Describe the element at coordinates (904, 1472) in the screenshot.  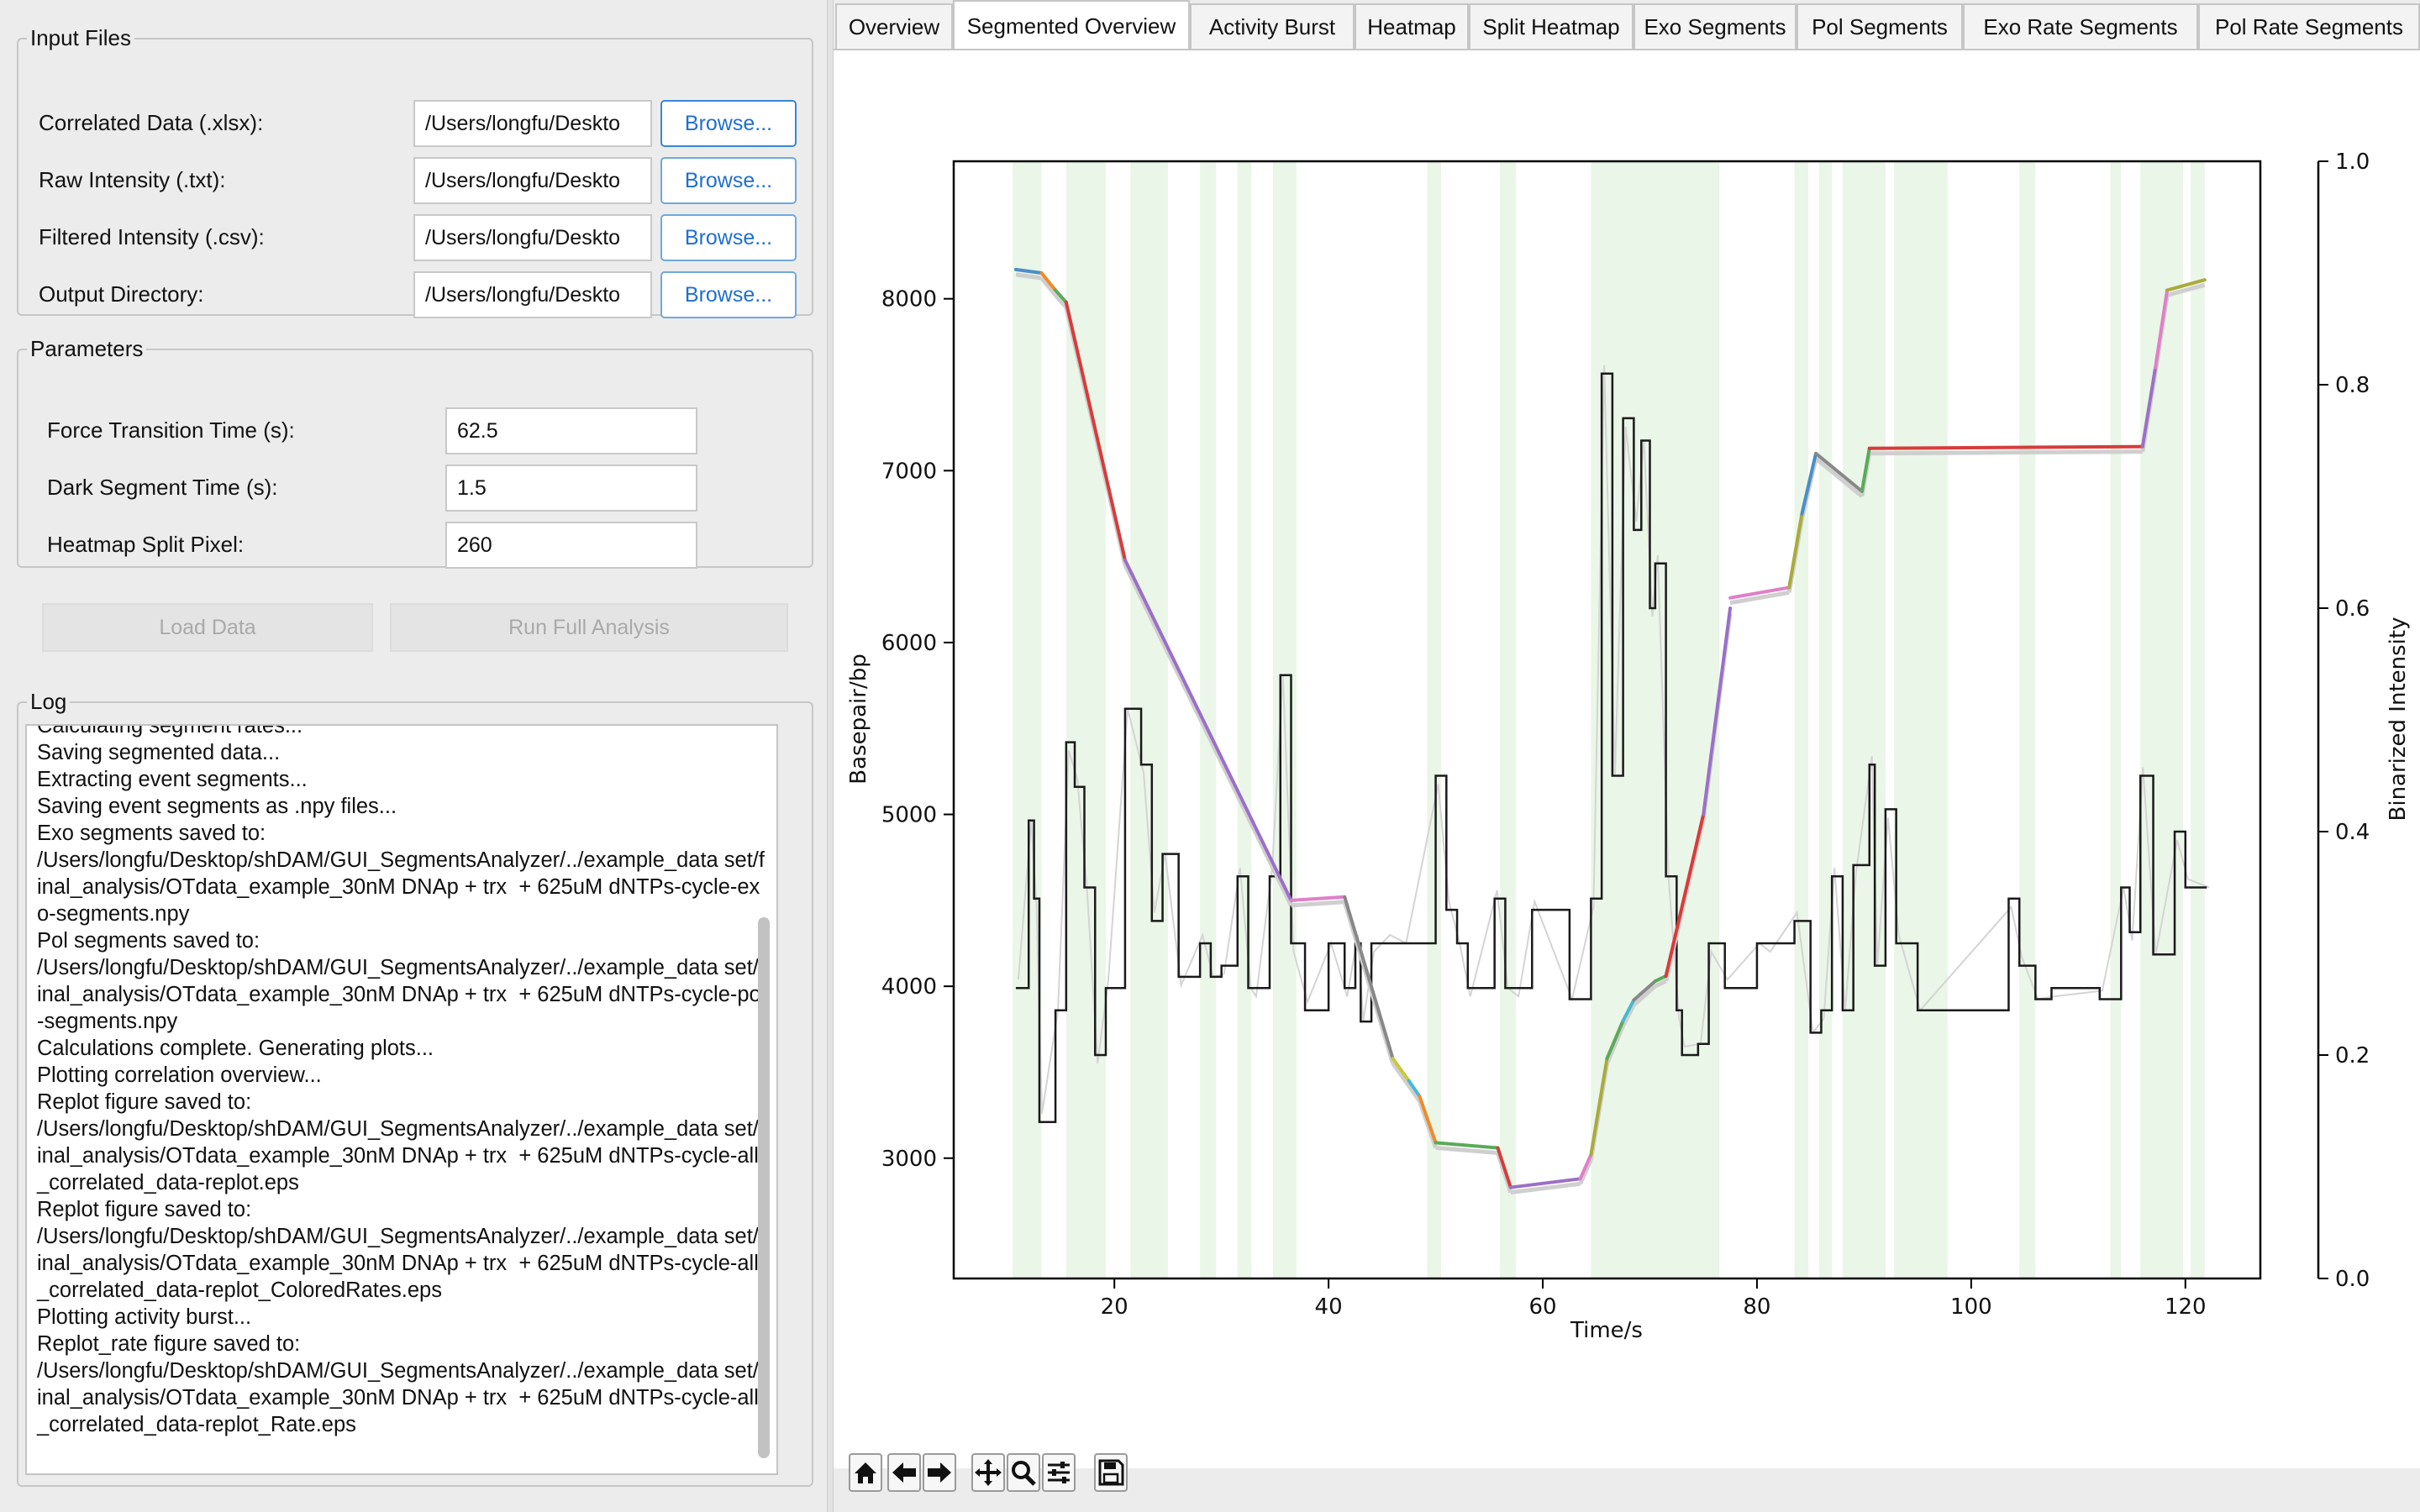
I see `back-arrow-icon` at that location.